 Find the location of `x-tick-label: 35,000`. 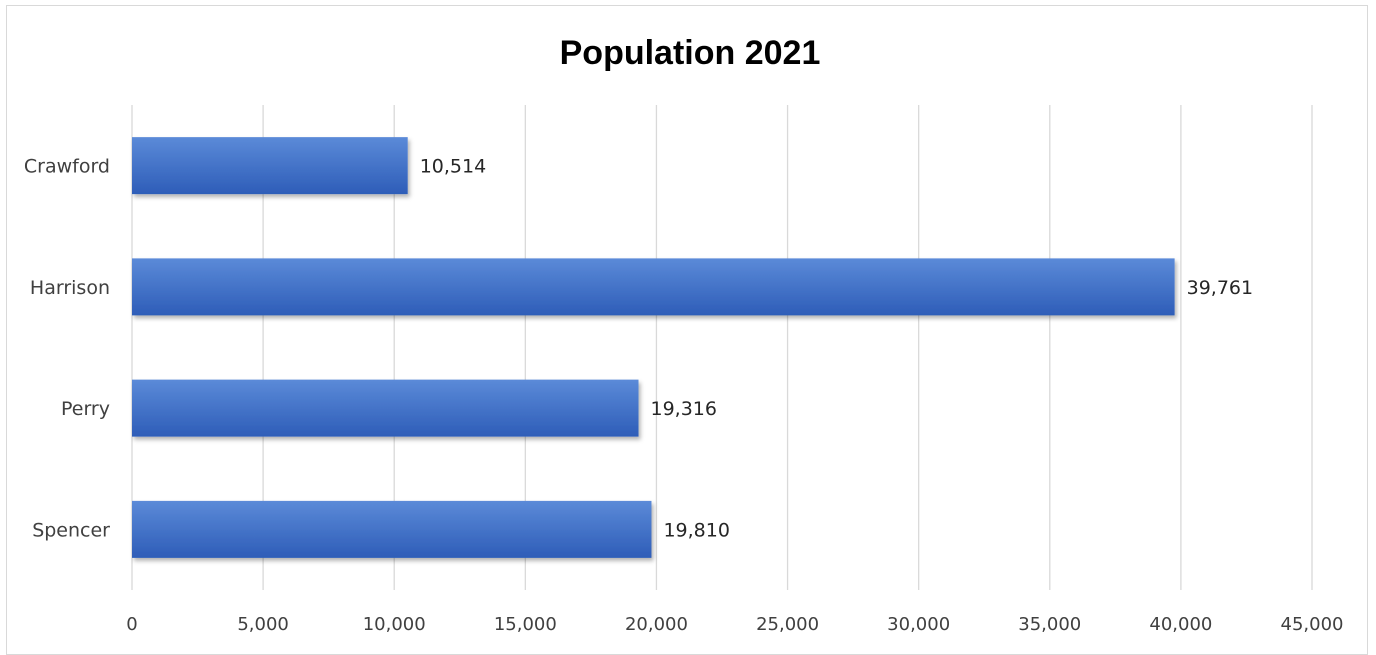

x-tick-label: 35,000 is located at coordinates (1049, 624).